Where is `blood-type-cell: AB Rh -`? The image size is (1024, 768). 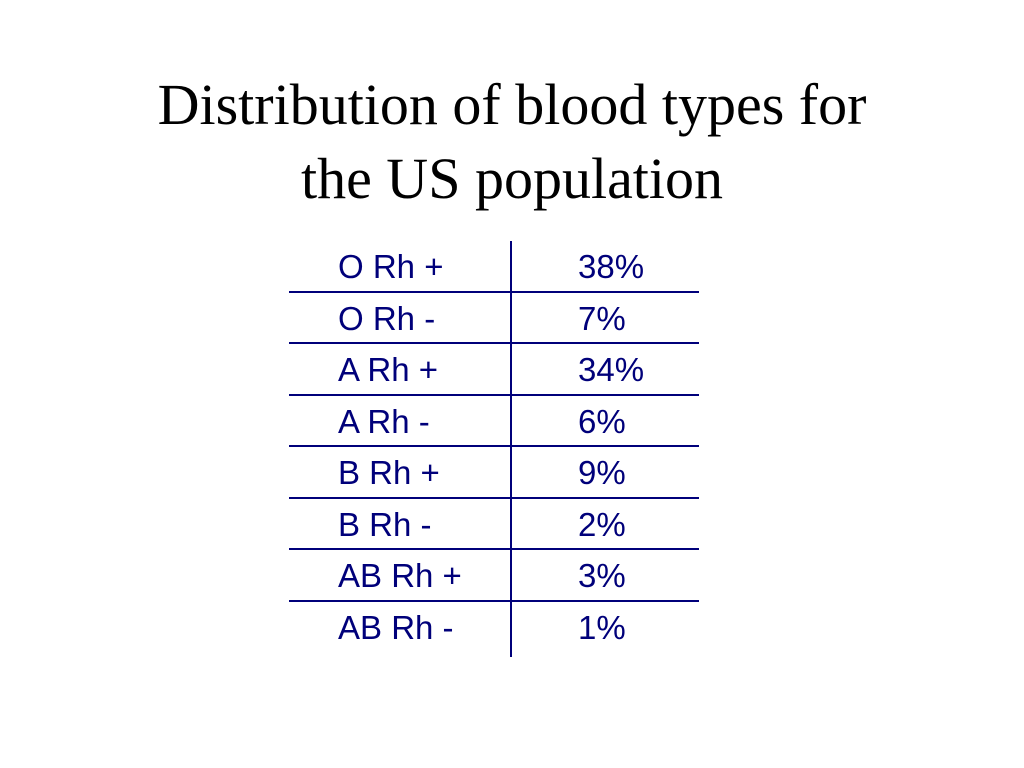 blood-type-cell: AB Rh - is located at coordinates (396, 628).